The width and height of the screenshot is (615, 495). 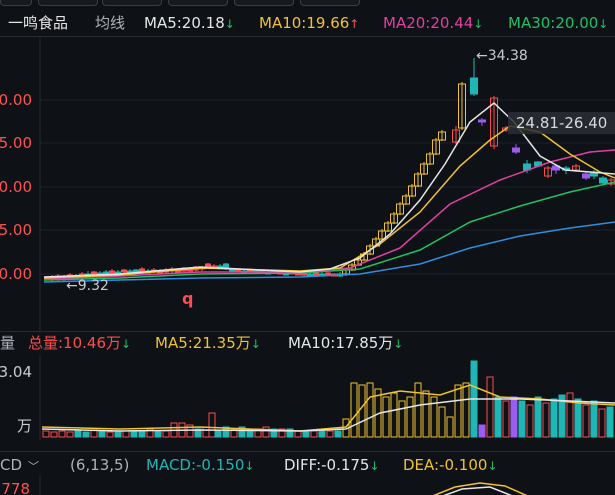 I want to click on macd-value-legend: MACD:-0.150↓, so click(x=200, y=465).